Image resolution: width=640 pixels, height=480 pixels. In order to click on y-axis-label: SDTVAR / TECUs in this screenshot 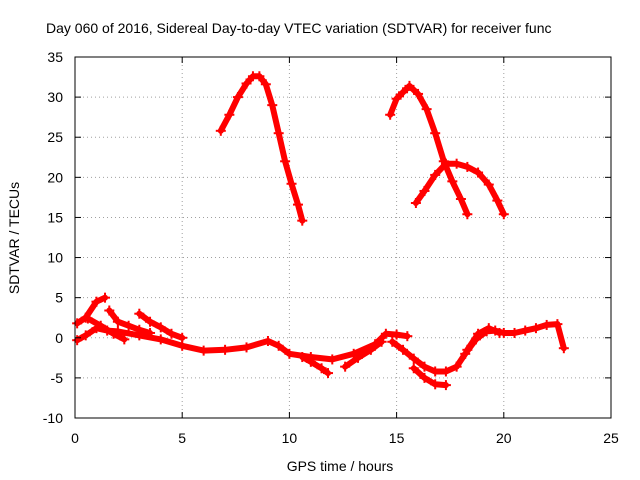, I will do `click(14, 238)`.